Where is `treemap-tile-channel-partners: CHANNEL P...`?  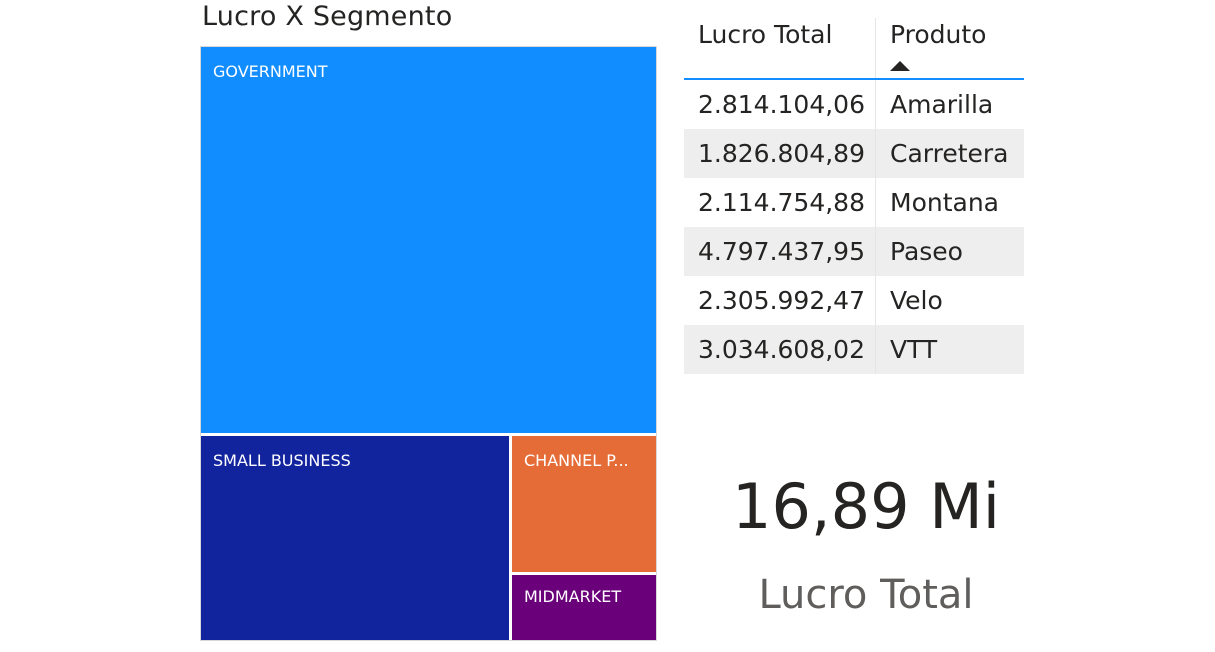 treemap-tile-channel-partners: CHANNEL P... is located at coordinates (584, 504).